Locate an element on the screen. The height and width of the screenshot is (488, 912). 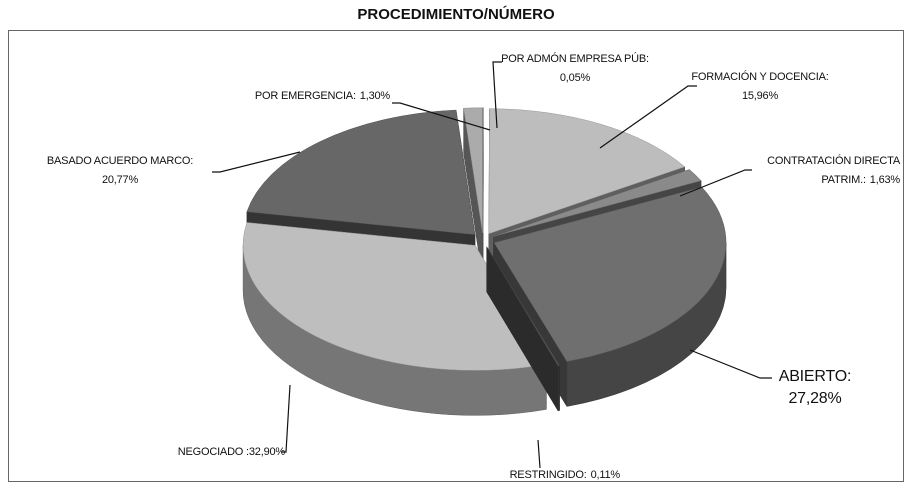
data-label: ABIERTO: 27,28% is located at coordinates (815, 388).